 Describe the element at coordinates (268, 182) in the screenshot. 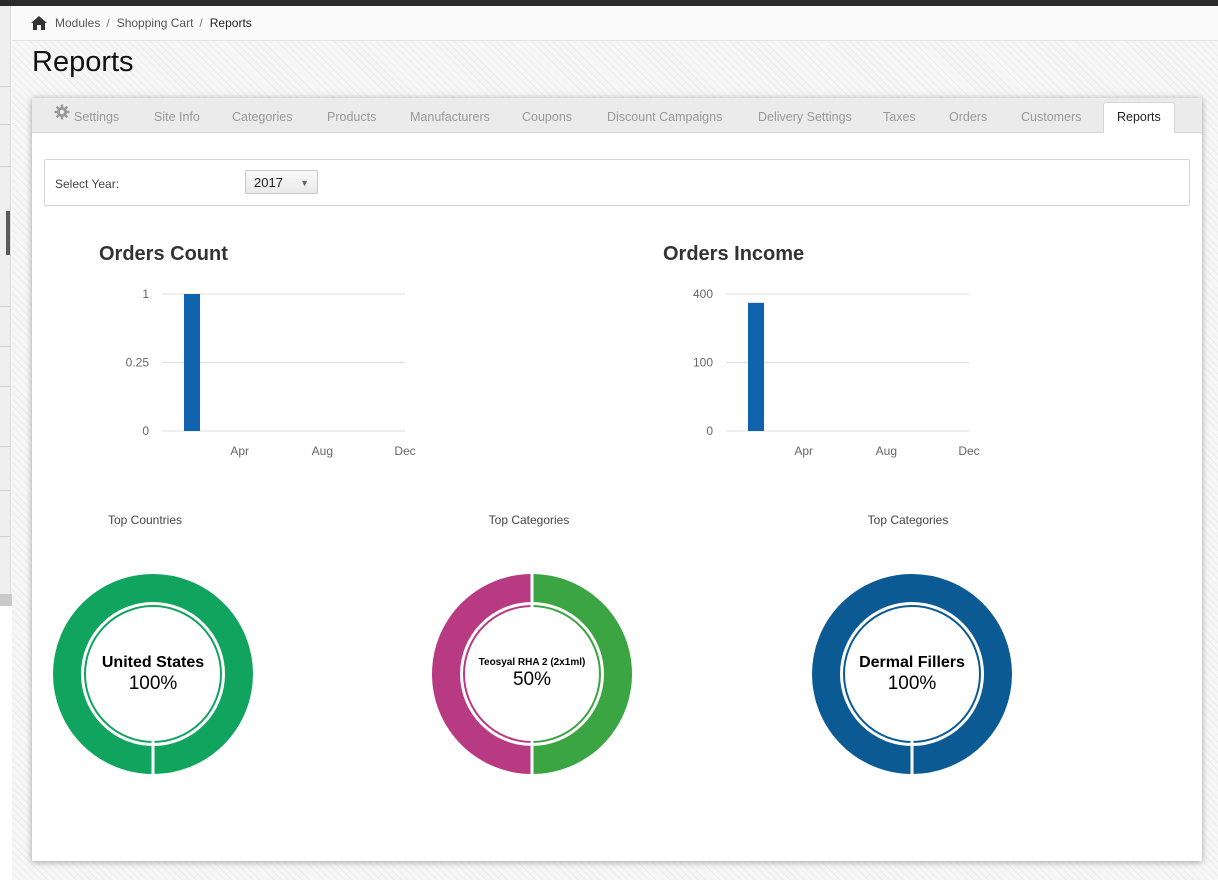

I see `year-select-value: 2017` at that location.